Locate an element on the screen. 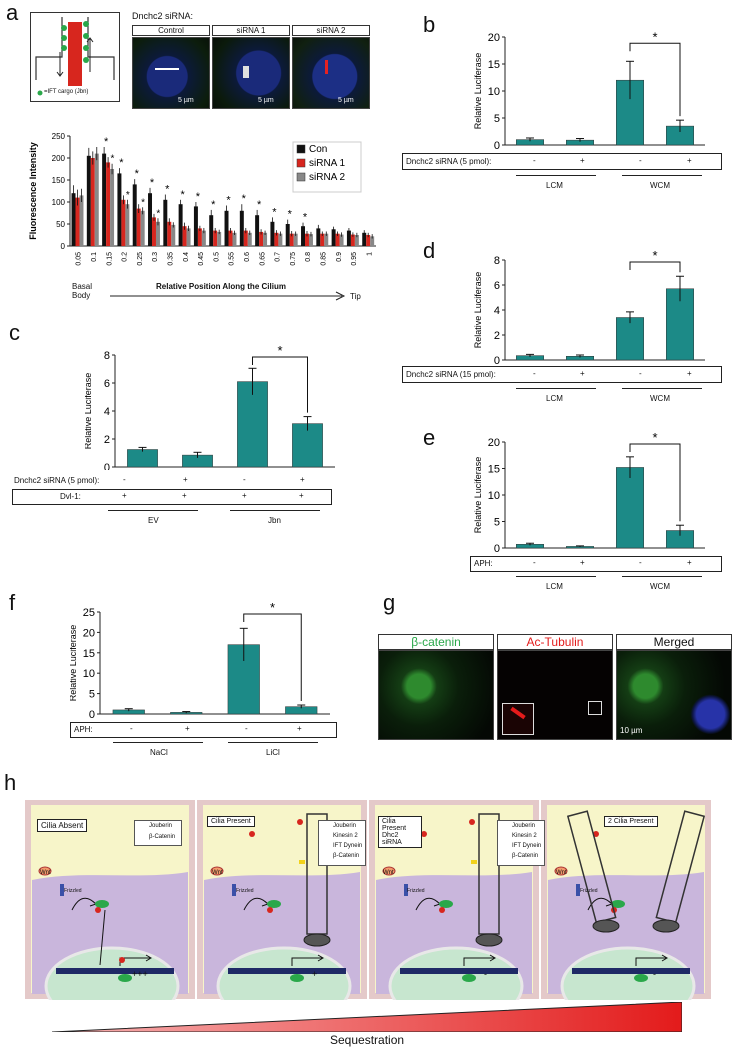 The image size is (735, 1050). panel-a-label: a is located at coordinates (12, 12).